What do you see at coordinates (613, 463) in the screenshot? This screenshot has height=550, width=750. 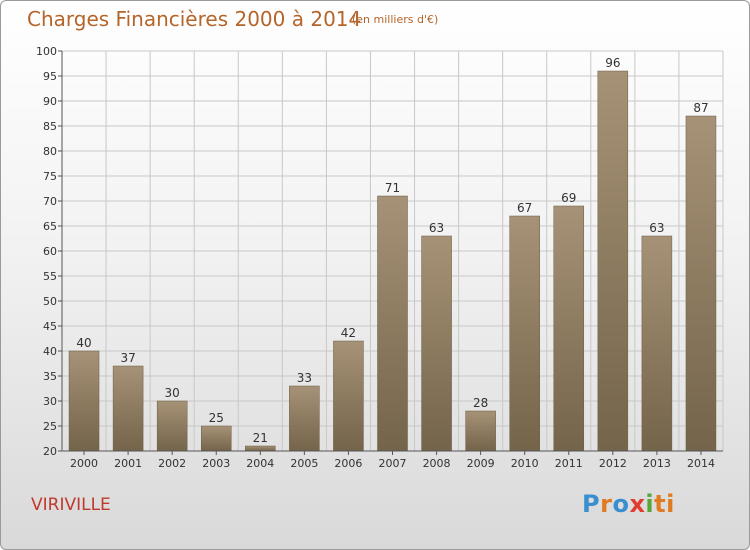 I see `x-tick-label: 2012` at bounding box center [613, 463].